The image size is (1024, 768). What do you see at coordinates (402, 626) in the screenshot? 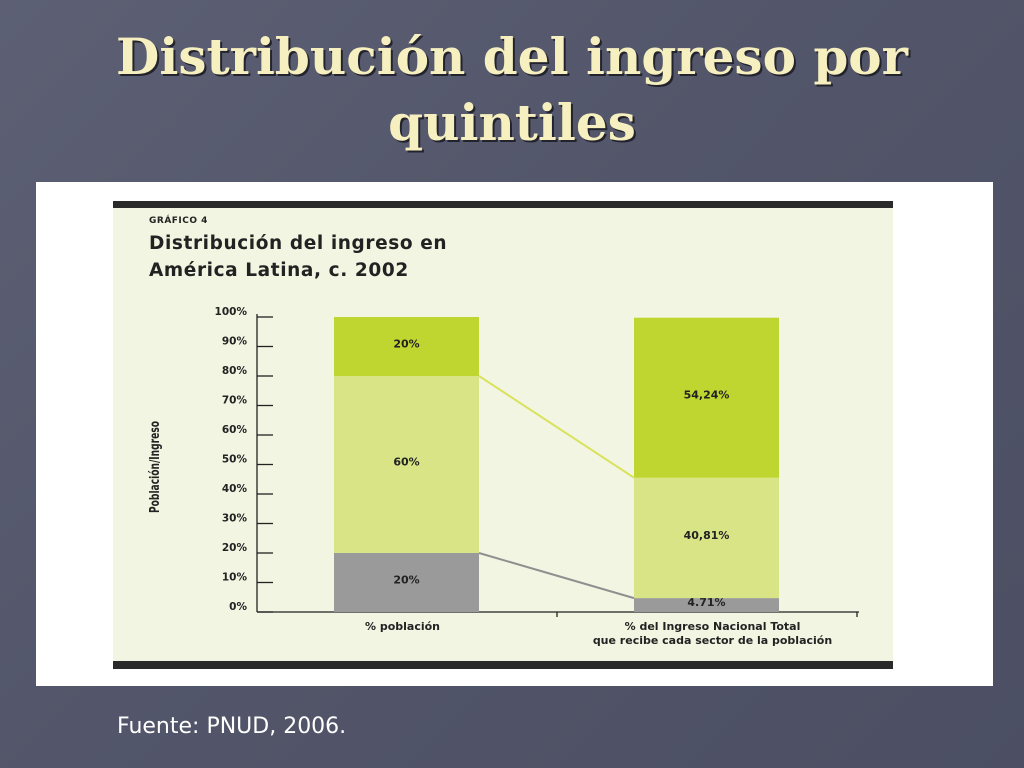
I see `x-category-label: % población` at bounding box center [402, 626].